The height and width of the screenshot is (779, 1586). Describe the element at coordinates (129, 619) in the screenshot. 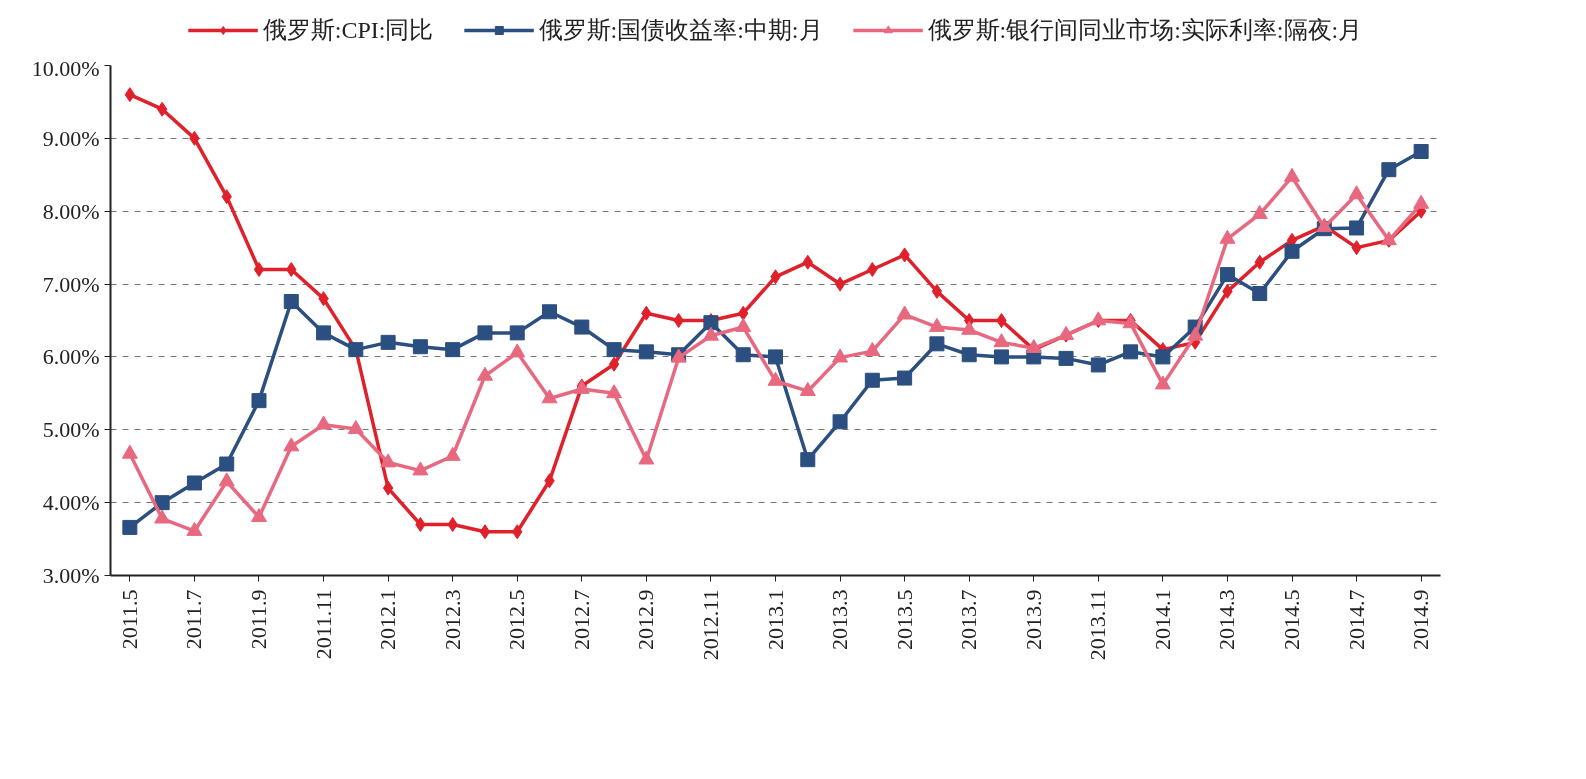

I see `x-tick-label: 2011.5` at that location.